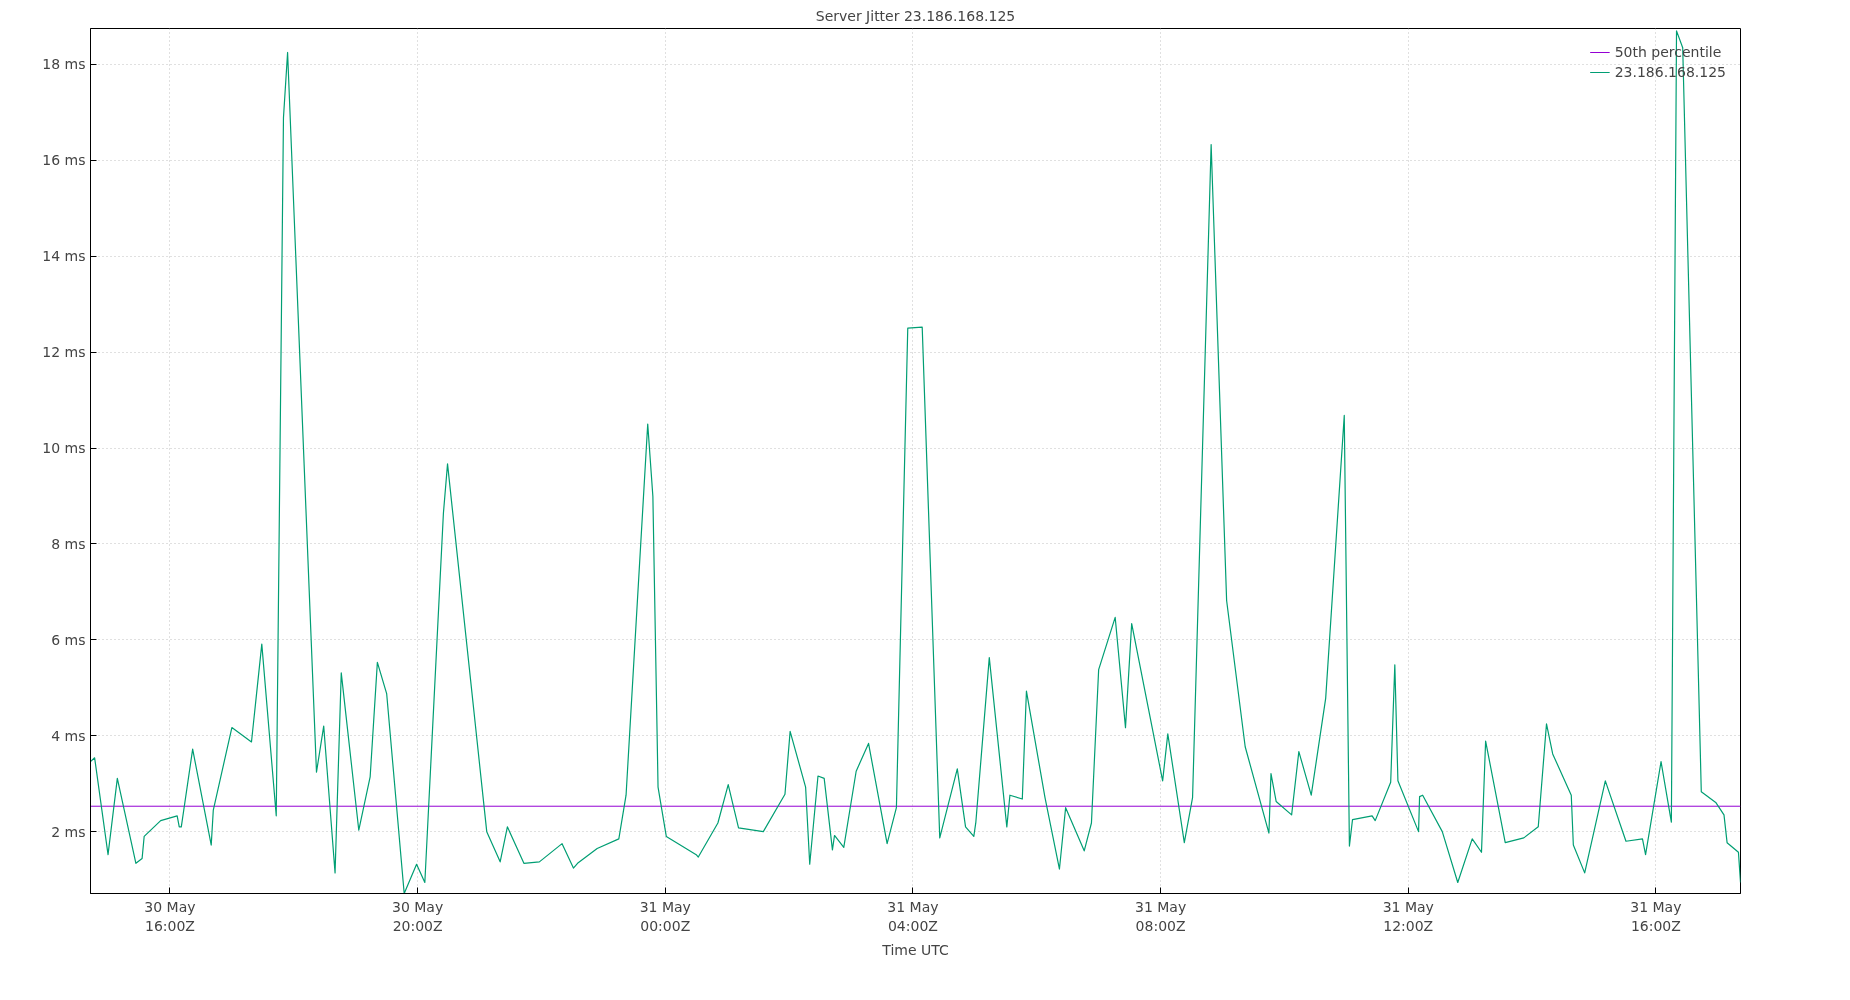 This screenshot has height=1000, width=1850. Describe the element at coordinates (665, 916) in the screenshot. I see `x-tick-label: 31 May 00:00Z` at that location.